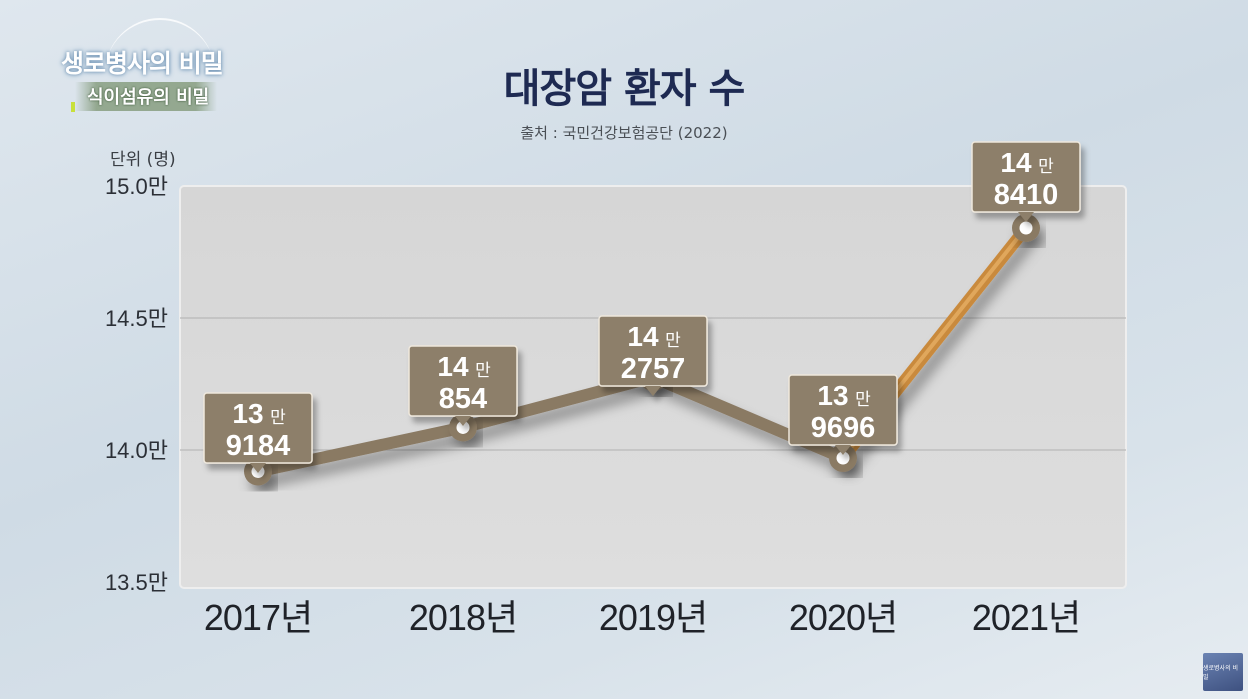  I want to click on logo-arc-decoration, so click(160, 49).